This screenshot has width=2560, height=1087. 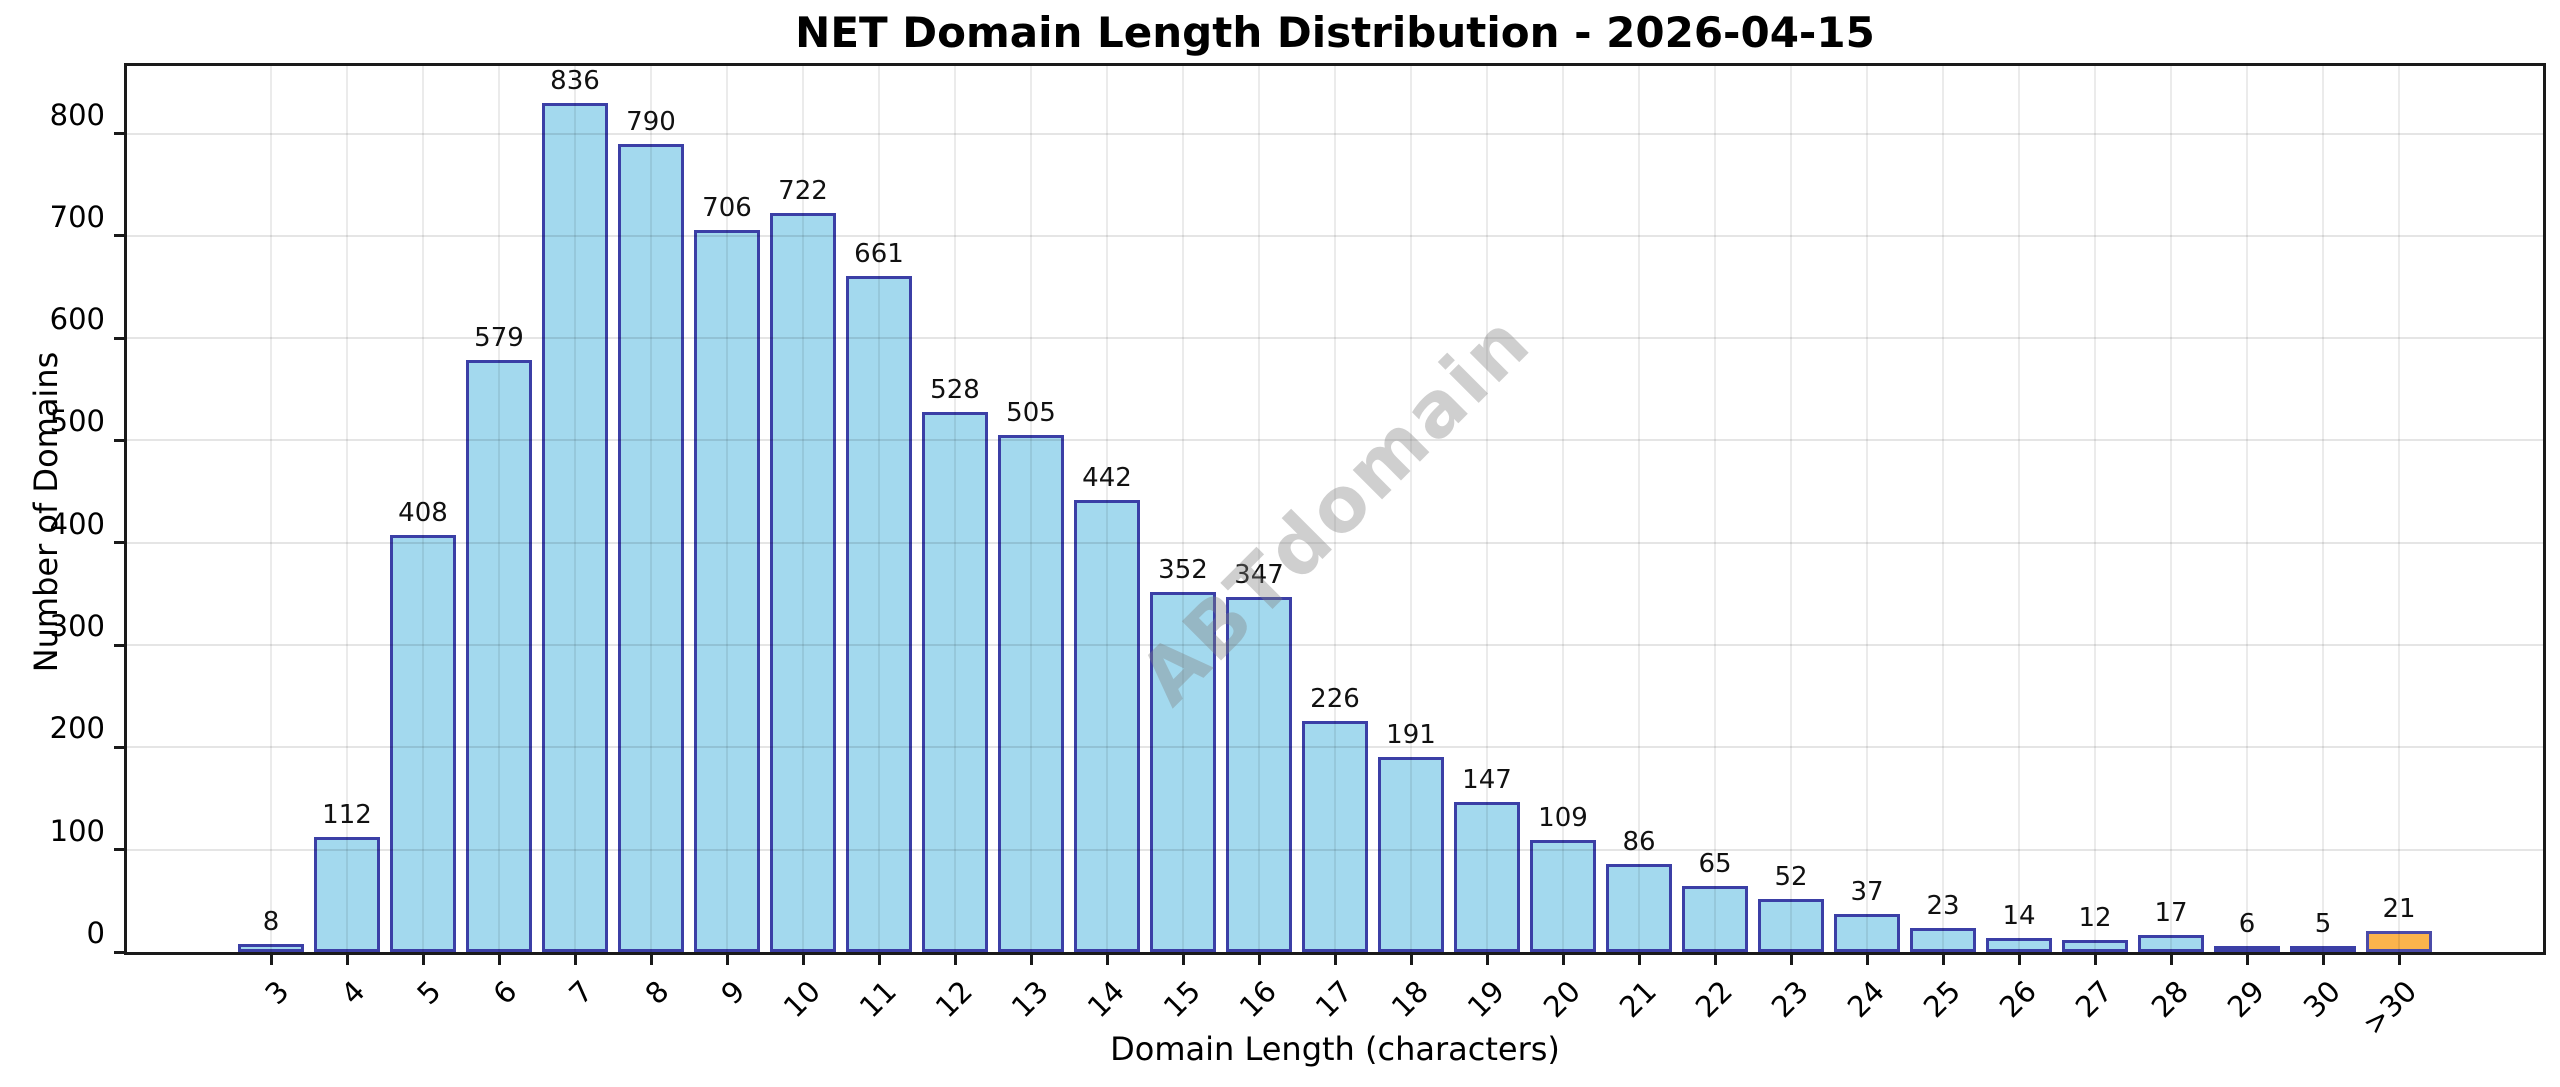 What do you see at coordinates (879, 253) in the screenshot?
I see `bar-value-label: 661` at bounding box center [879, 253].